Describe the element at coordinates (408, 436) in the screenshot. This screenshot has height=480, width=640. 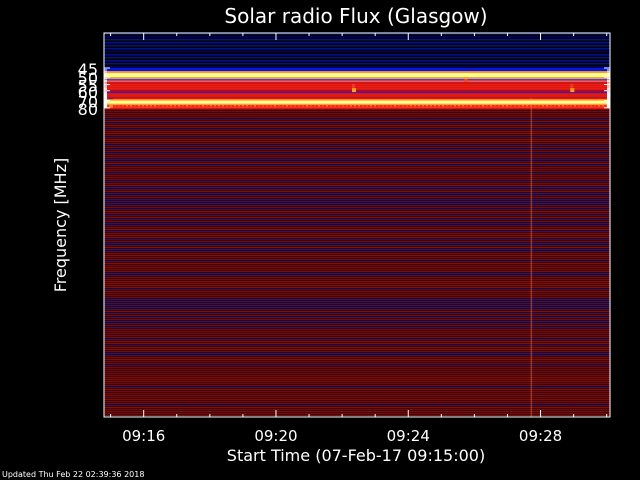
I see `x-tick-label: 09:24` at that location.